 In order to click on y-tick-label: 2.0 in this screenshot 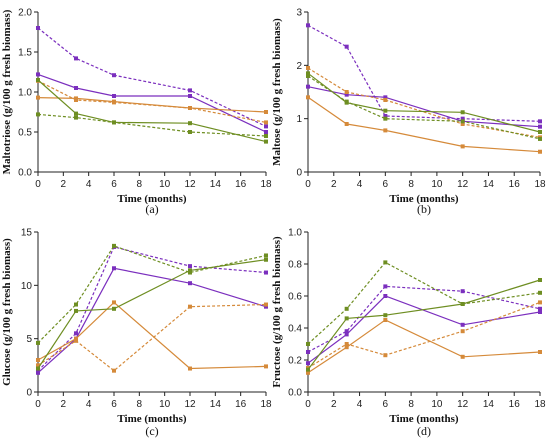, I will do `click(25, 13)`.